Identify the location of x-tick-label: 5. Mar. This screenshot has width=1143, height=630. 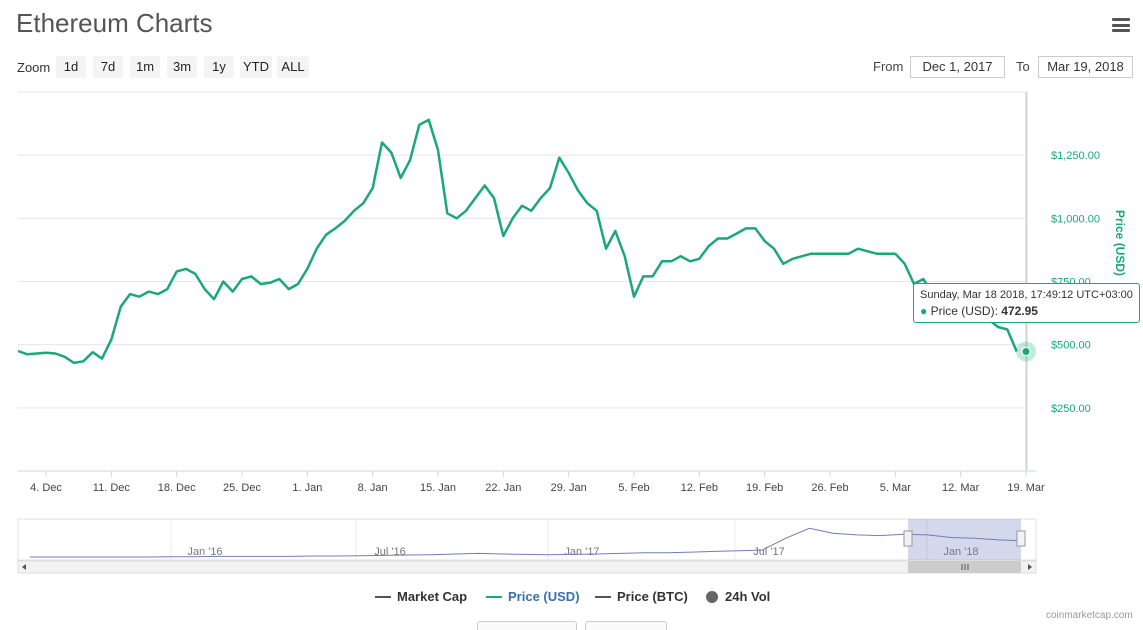
(896, 488).